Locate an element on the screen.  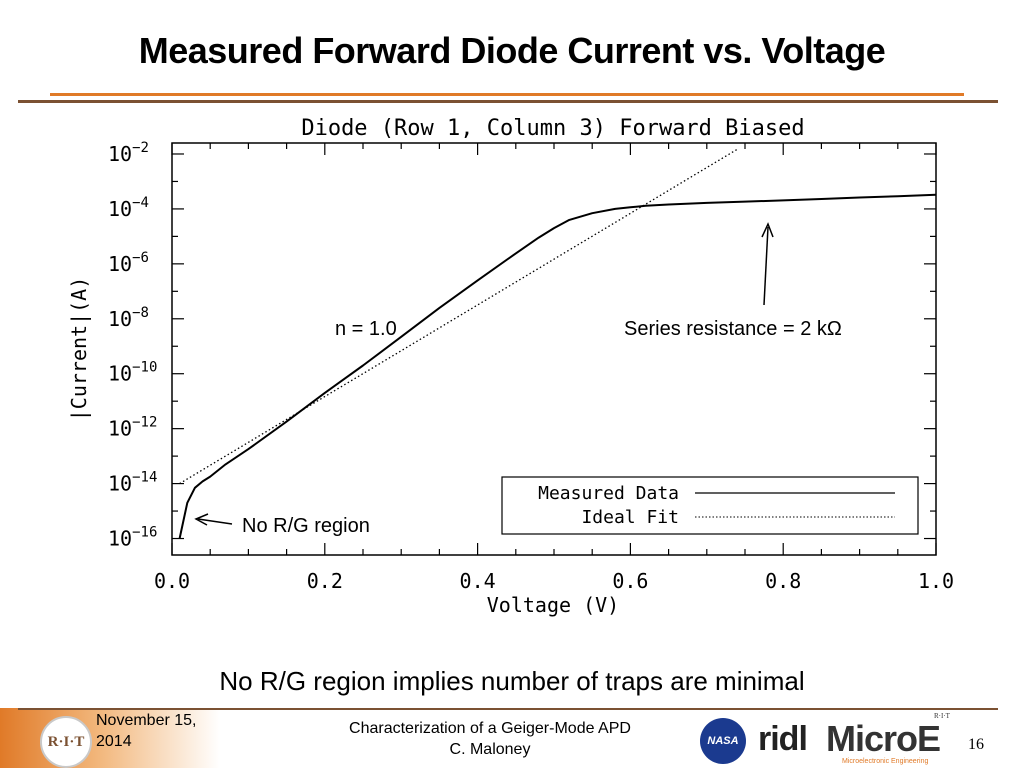
ideality-factor-annotation: n = 1.0 is located at coordinates (366, 329).